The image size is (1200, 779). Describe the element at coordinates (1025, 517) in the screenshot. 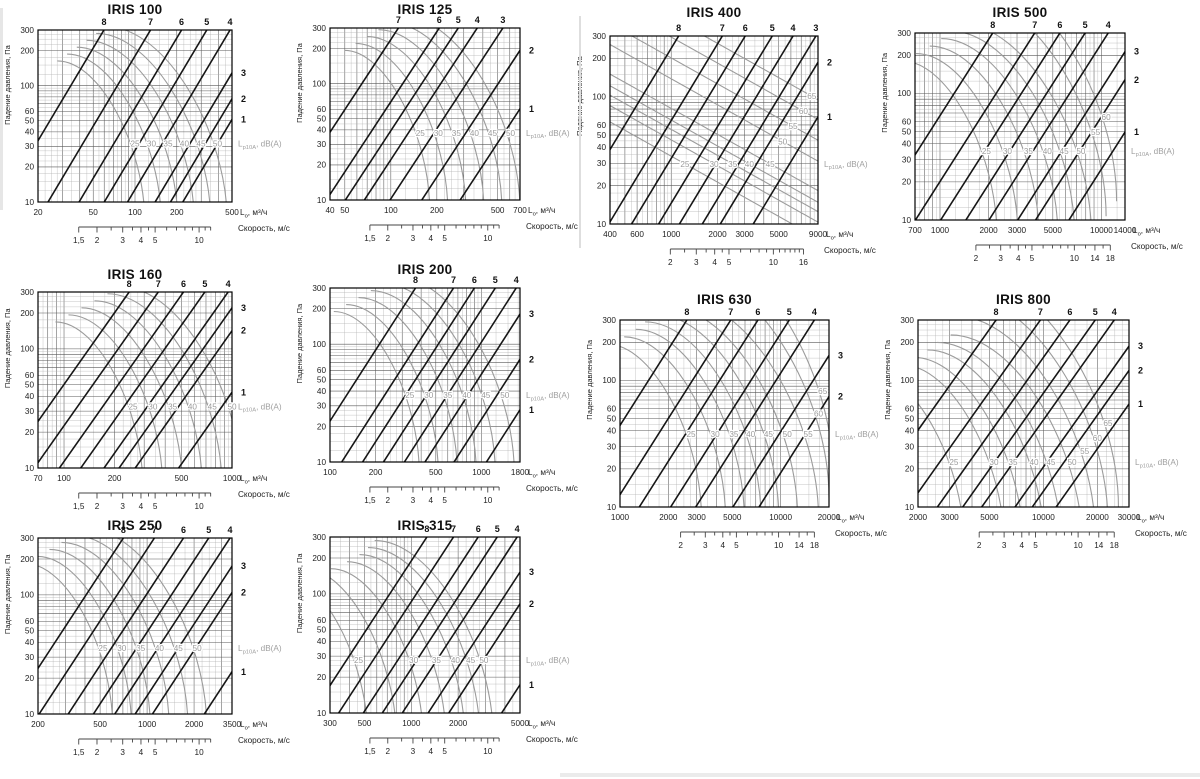

I see `x-axis-ticks: 2000 3000 5000 10000 20000 30000` at that location.